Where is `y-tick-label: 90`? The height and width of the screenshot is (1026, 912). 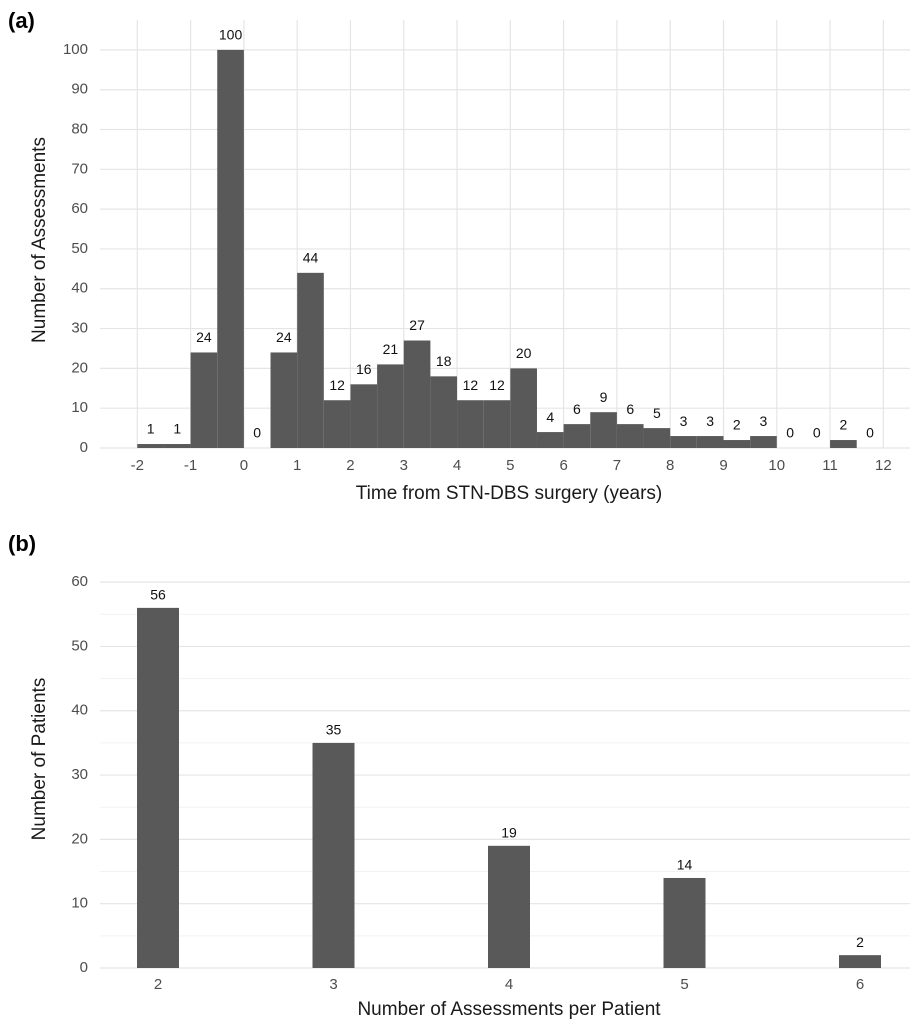 y-tick-label: 90 is located at coordinates (79, 89).